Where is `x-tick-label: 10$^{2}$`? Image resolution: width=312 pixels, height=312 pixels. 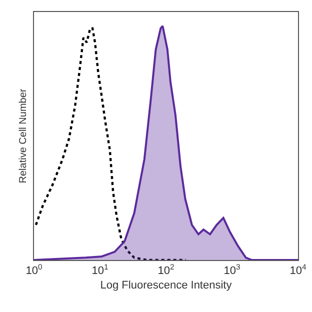 x-tick-label: 10$^{2}$ is located at coordinates (166, 270).